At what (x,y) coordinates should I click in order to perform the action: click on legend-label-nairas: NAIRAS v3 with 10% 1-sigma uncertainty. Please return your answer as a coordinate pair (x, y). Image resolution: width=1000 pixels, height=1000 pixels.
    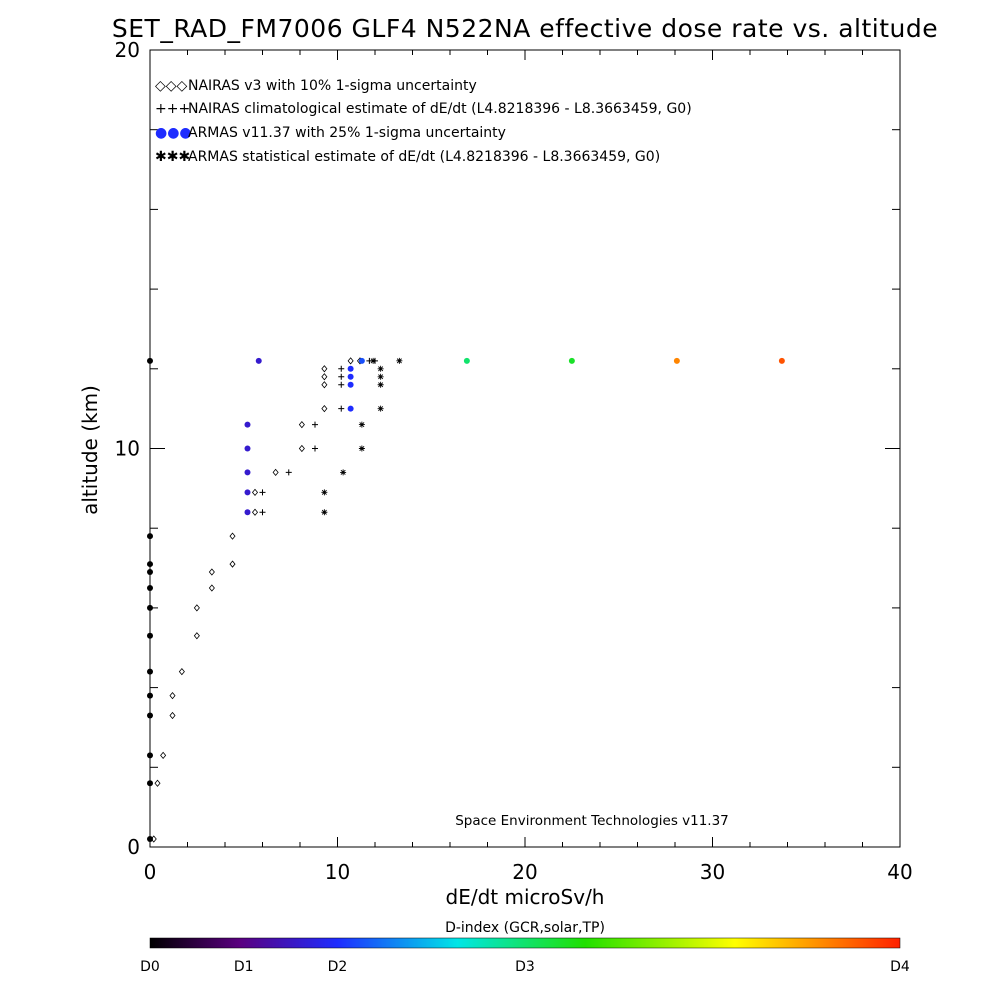
    Looking at the image, I should click on (332, 86).